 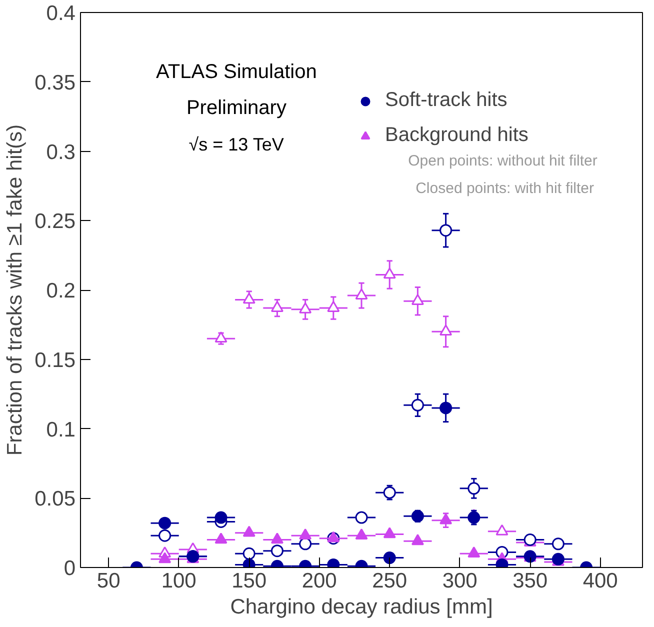 What do you see at coordinates (55, 499) in the screenshot?
I see `y-tick-label: 0.05` at bounding box center [55, 499].